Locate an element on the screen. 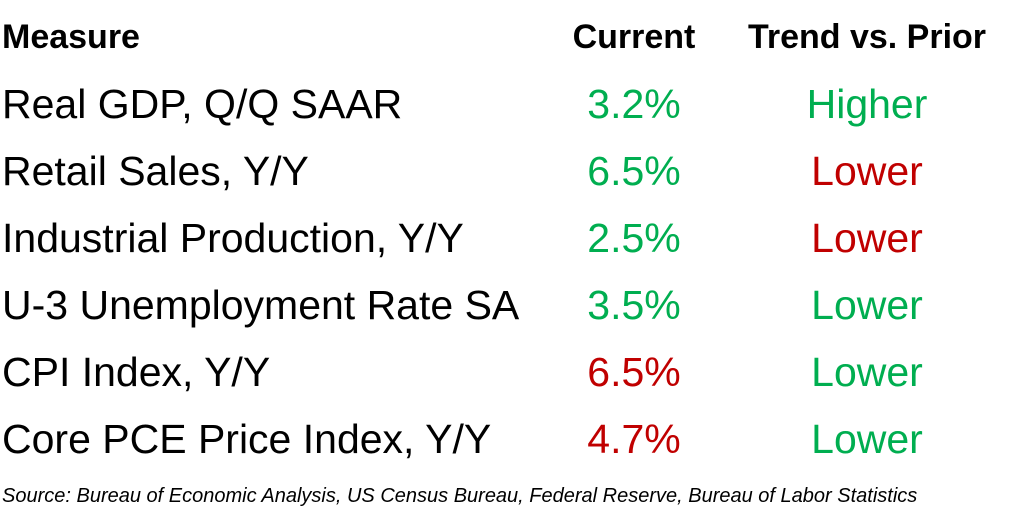 Image resolution: width=1024 pixels, height=518 pixels. measure-label: Retail Sales, Y/Y is located at coordinates (155, 171).